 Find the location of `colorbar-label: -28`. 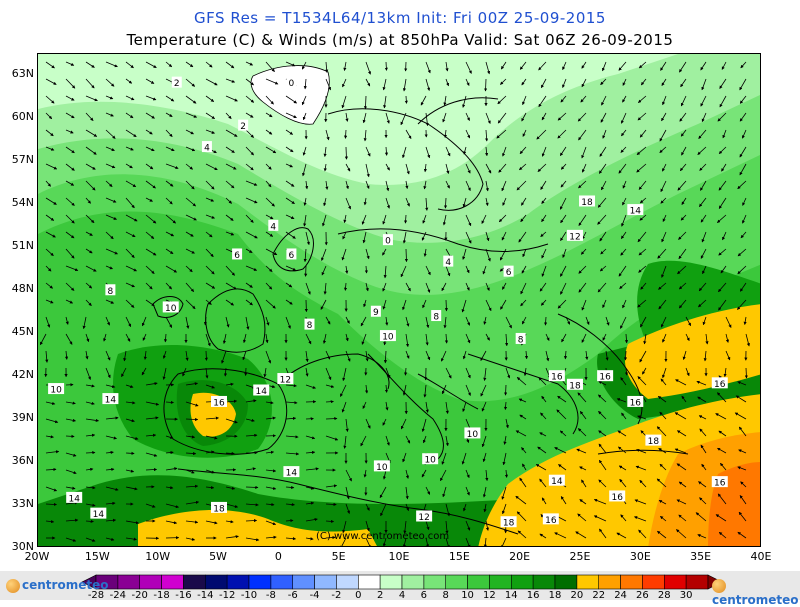

colorbar-label: -28 is located at coordinates (96, 595).